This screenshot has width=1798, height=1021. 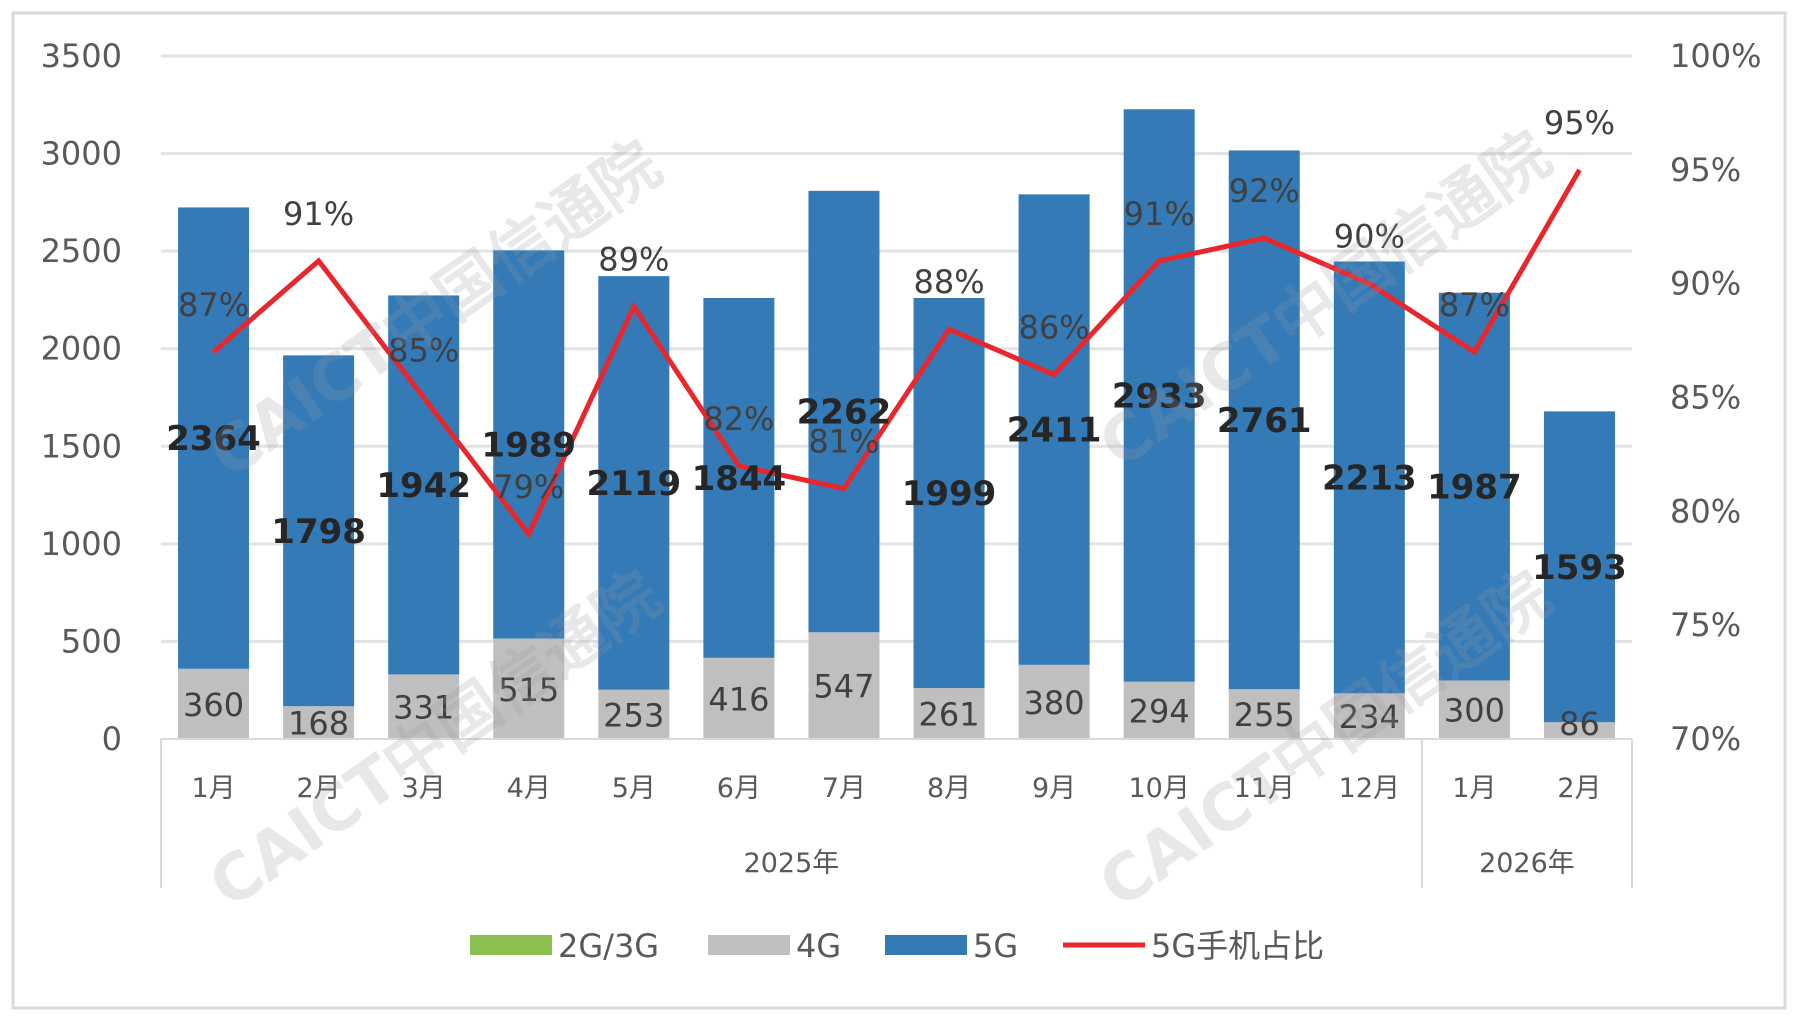 I want to click on data-label-5g: 2933, so click(x=1159, y=396).